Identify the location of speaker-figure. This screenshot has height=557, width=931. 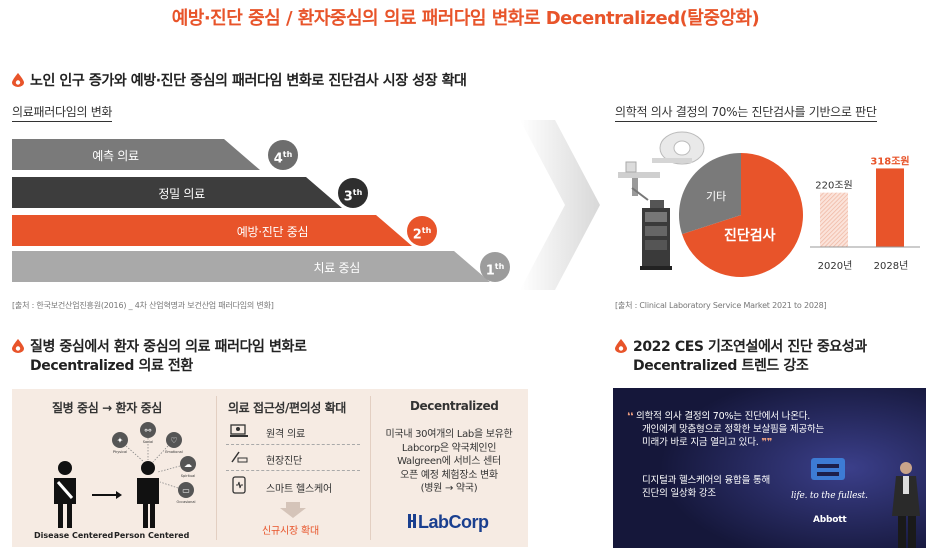
(906, 505).